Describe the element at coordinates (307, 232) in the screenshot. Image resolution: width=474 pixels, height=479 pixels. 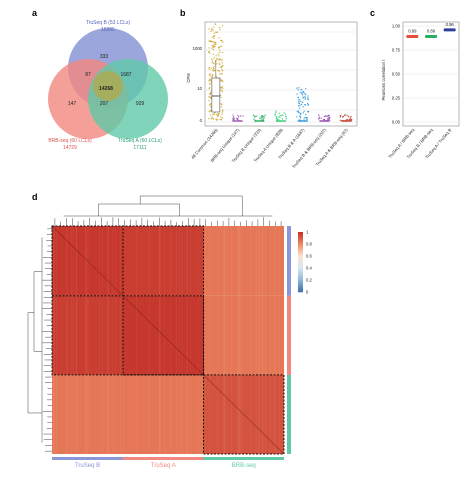
I see `legend-tick-0: 1` at that location.